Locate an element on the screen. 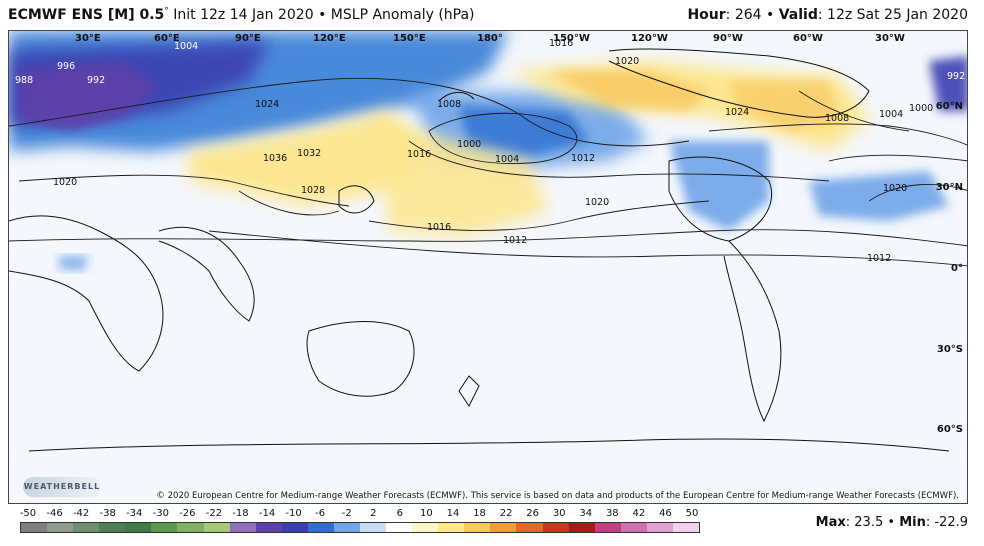  longitude-label: 150°E is located at coordinates (409, 38).